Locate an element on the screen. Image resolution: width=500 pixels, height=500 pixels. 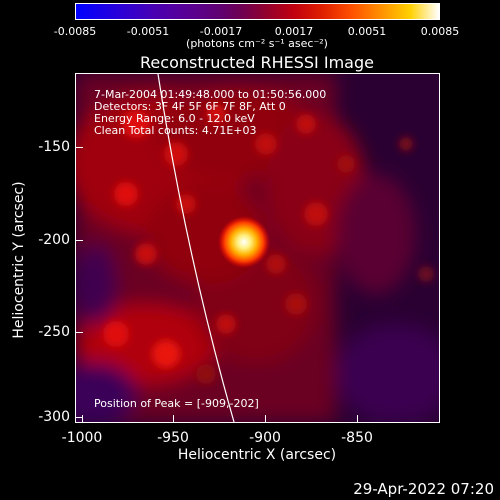
x-tick-label: -850 is located at coordinates (357, 438).